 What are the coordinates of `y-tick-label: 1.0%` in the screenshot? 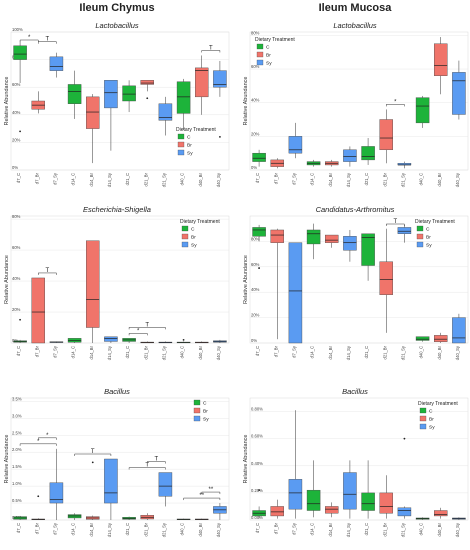 It's located at (17, 483).